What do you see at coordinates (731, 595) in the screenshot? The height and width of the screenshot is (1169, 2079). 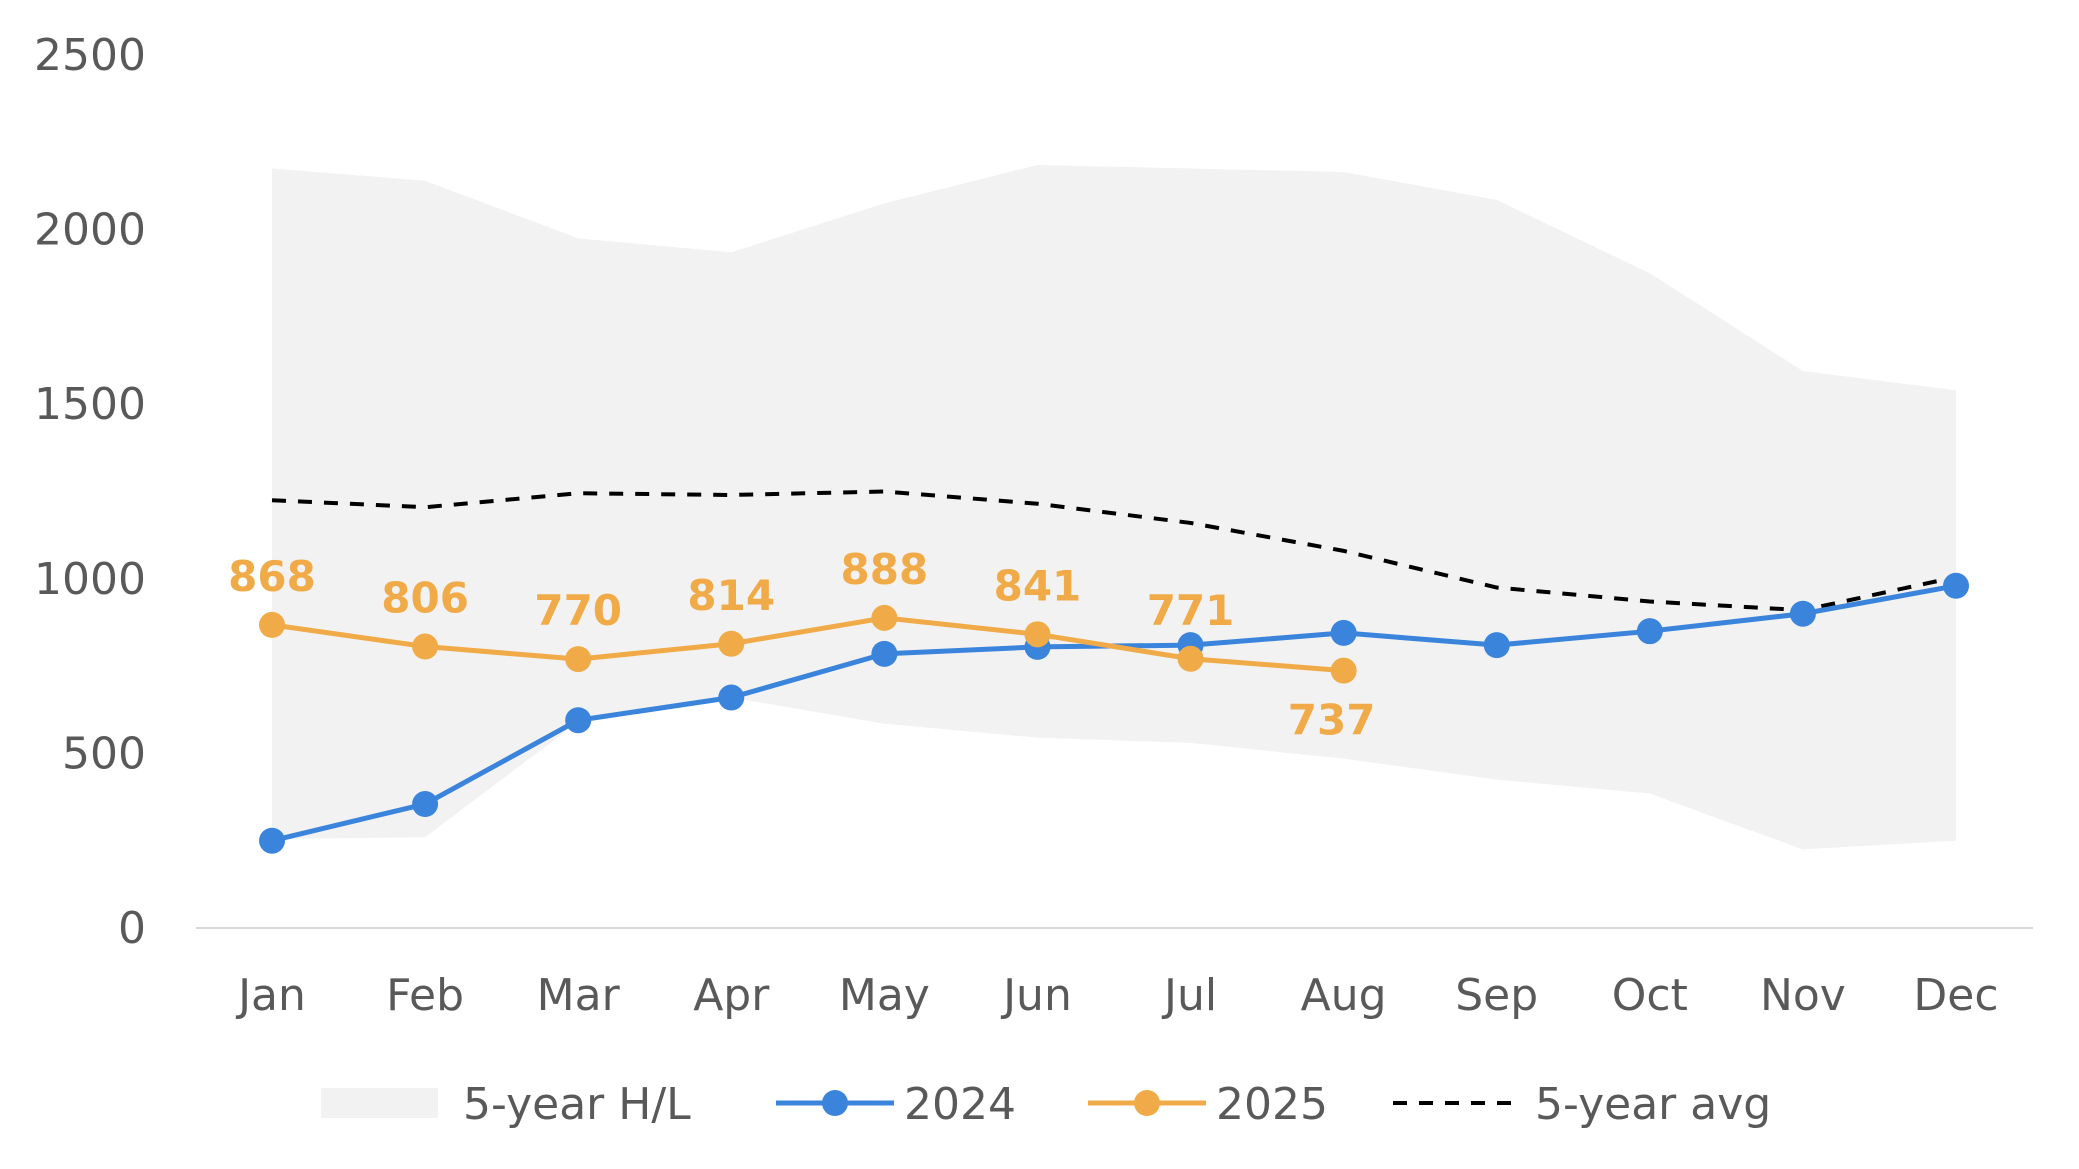 I see `data-label-2025: 814` at bounding box center [731, 595].